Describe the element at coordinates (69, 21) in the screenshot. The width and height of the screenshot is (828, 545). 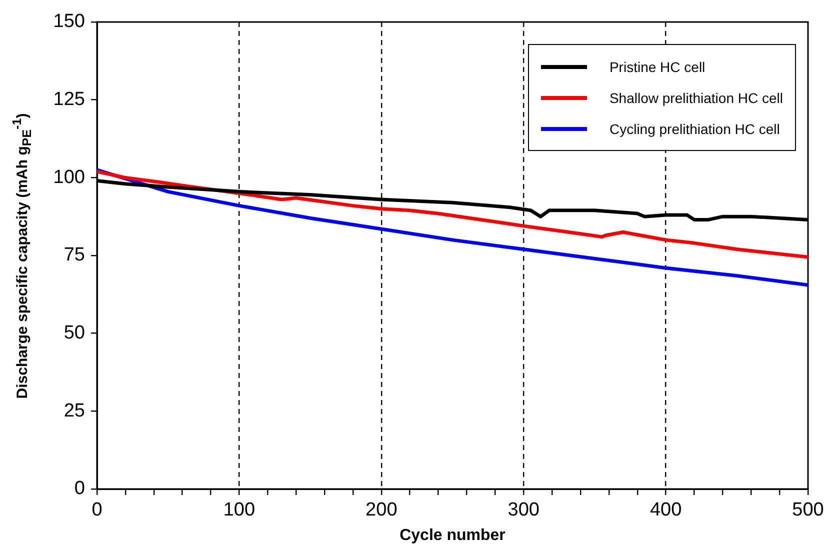
I see `y-tick-label: 150` at that location.